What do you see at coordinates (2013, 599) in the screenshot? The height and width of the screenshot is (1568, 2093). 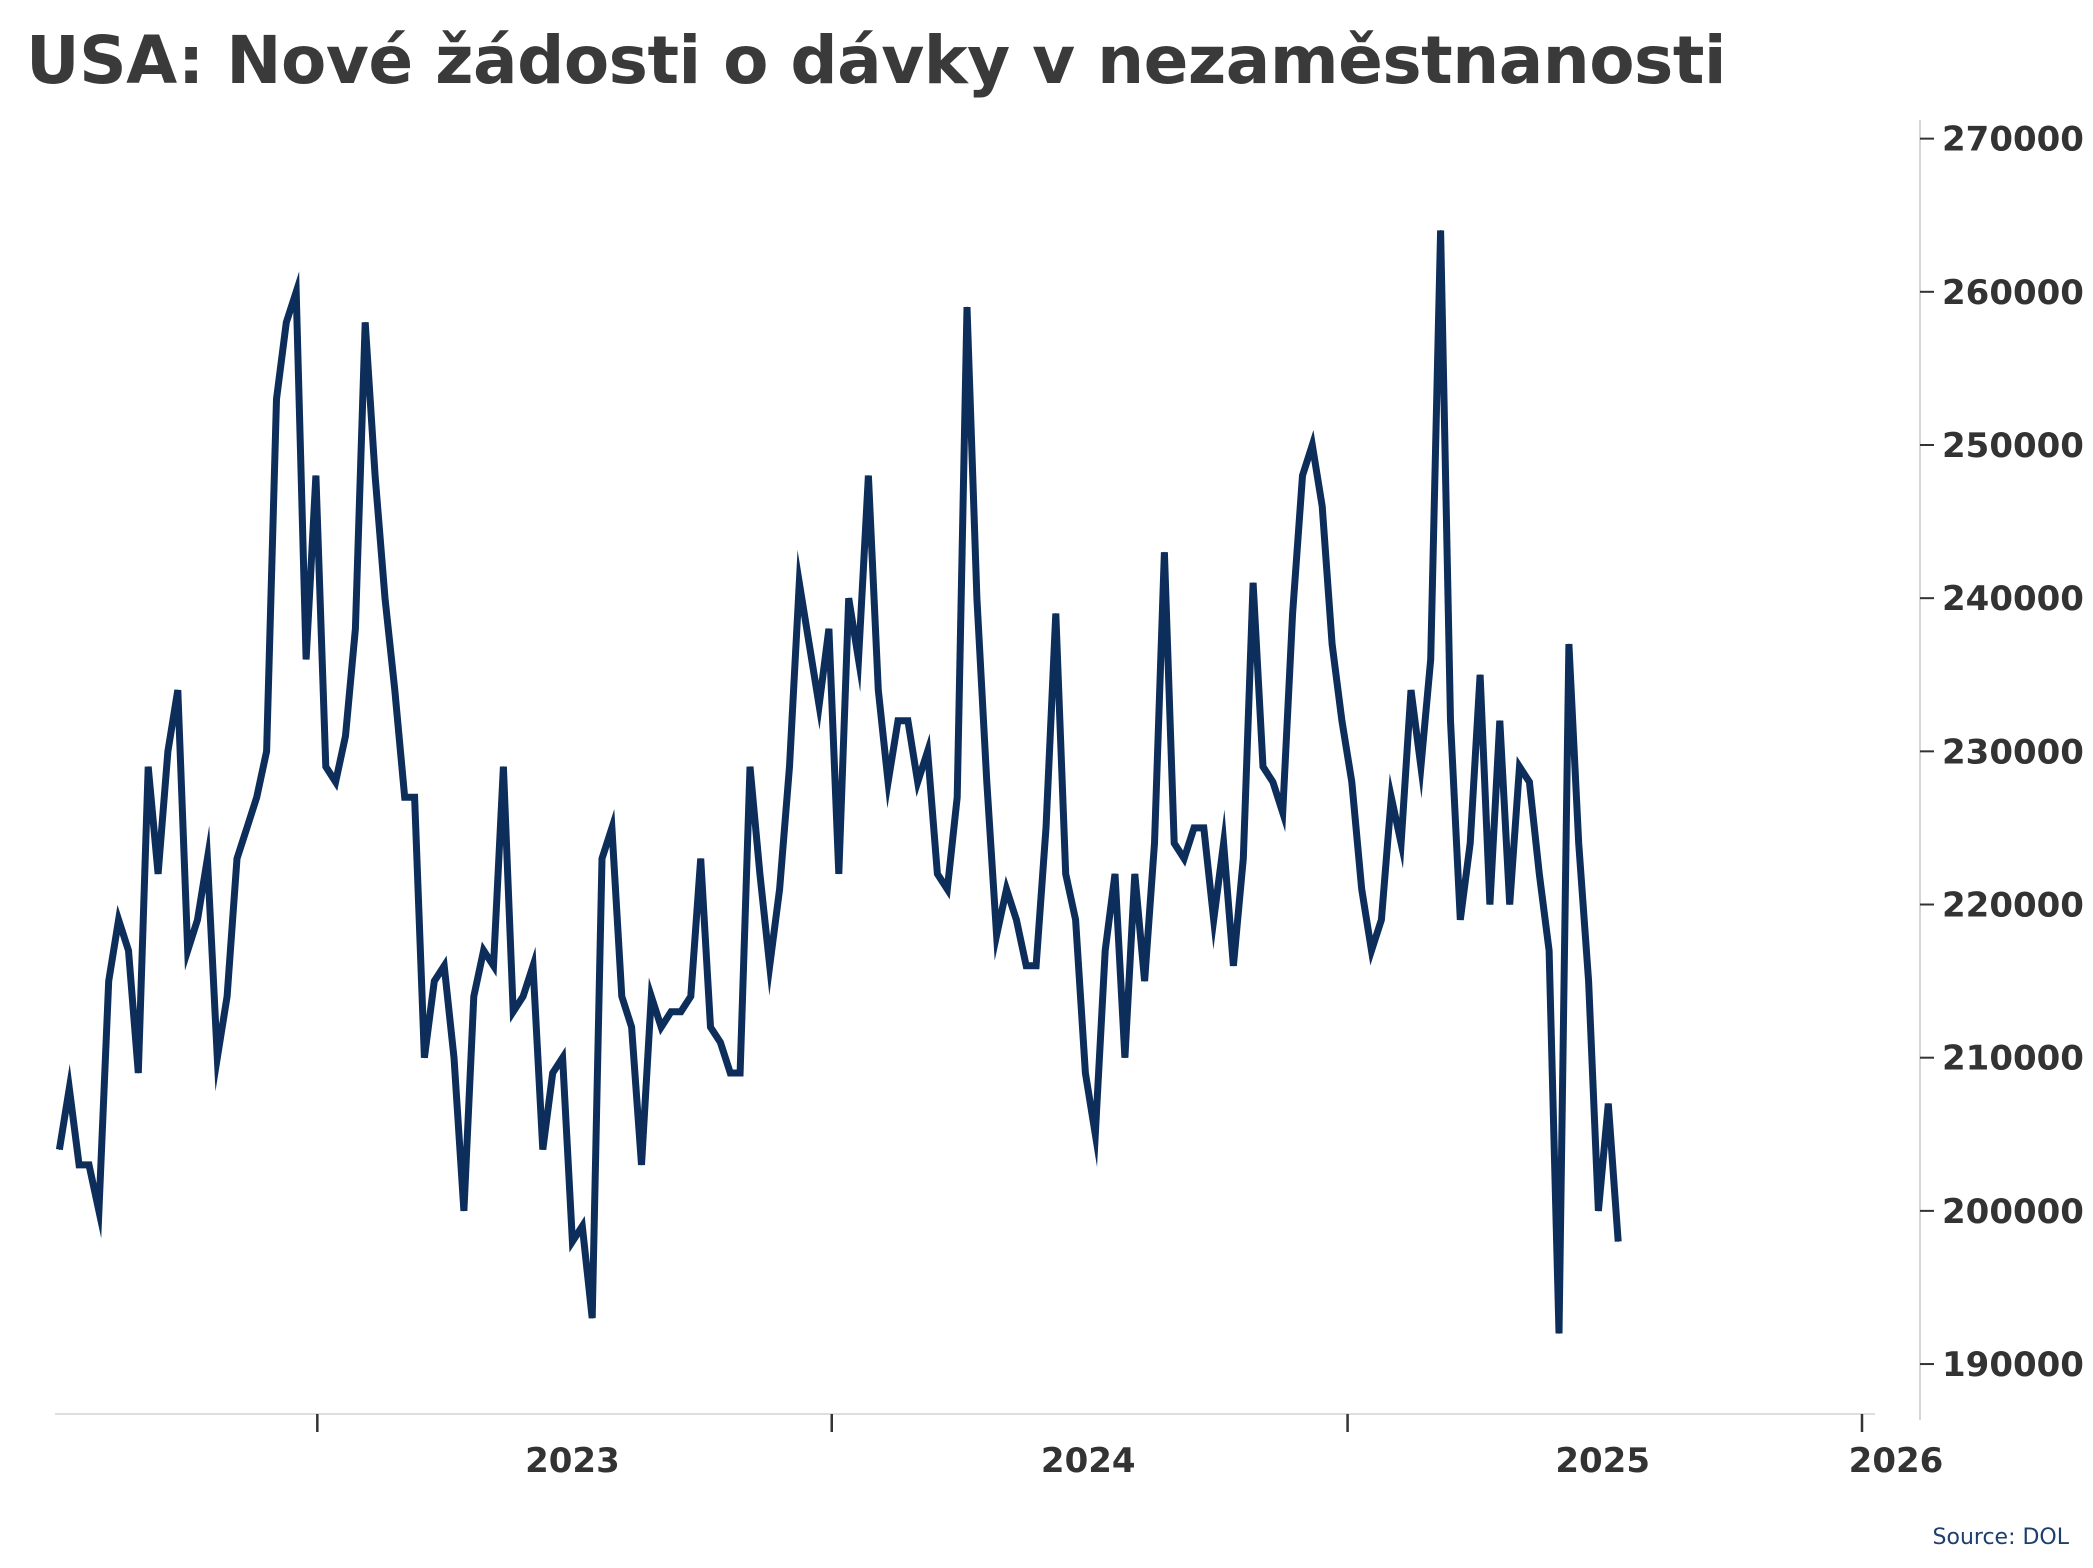 I see `y-tick-label: 240000` at bounding box center [2013, 599].